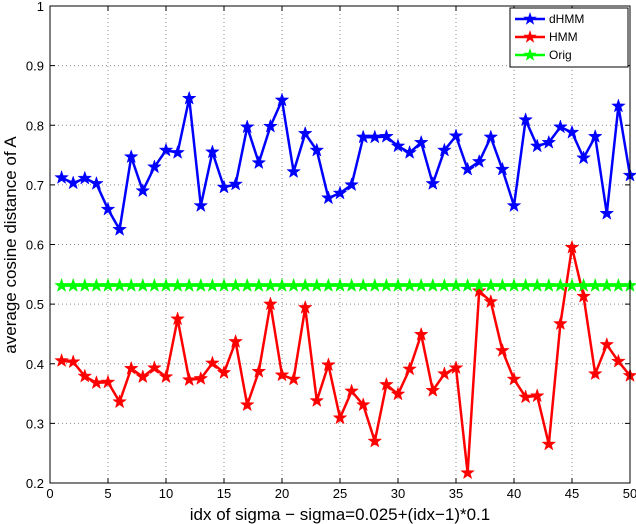  I want to click on x-tick-label: 0, so click(49, 493).